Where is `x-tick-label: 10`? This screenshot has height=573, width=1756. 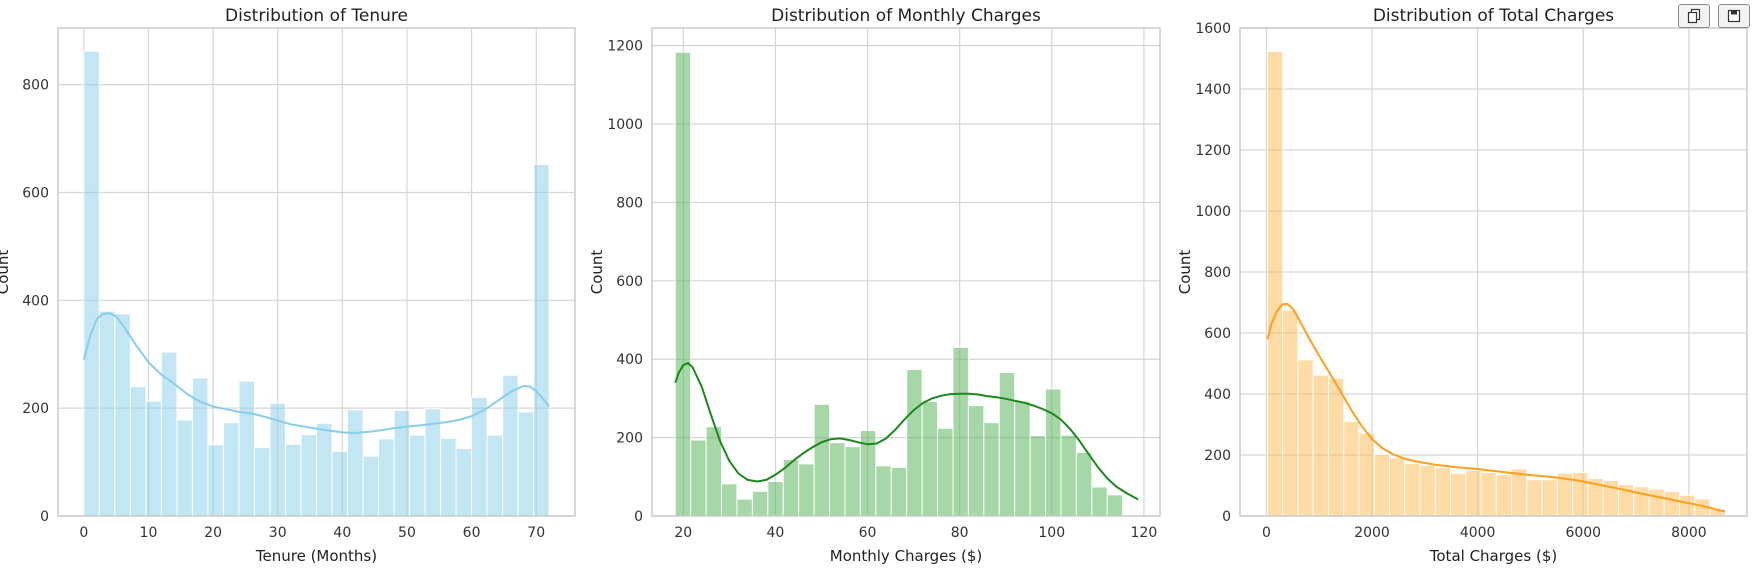
x-tick-label: 10 is located at coordinates (149, 533).